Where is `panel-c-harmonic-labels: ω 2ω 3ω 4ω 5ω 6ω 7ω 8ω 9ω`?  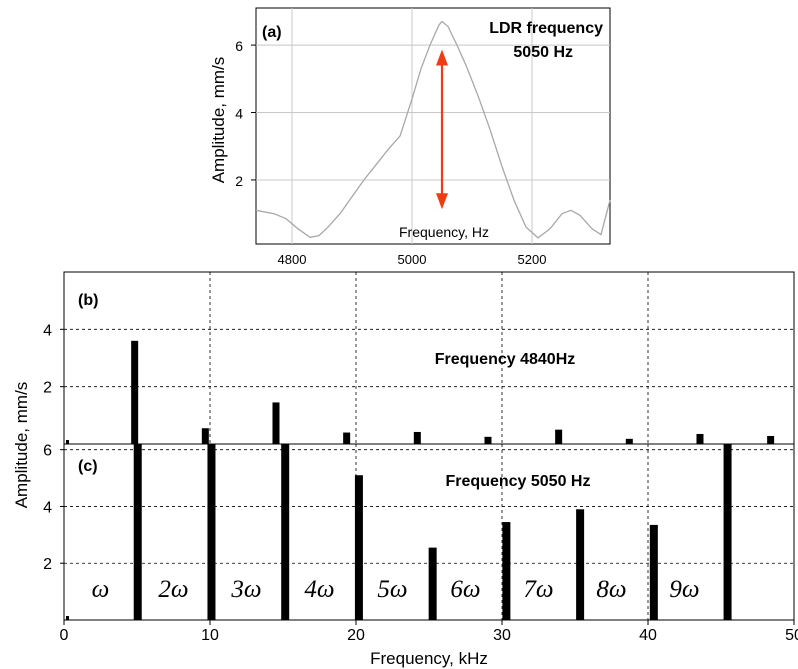 panel-c-harmonic-labels: ω 2ω 3ω 4ω 5ω 6ω 7ω 8ω 9ω is located at coordinates (396, 589).